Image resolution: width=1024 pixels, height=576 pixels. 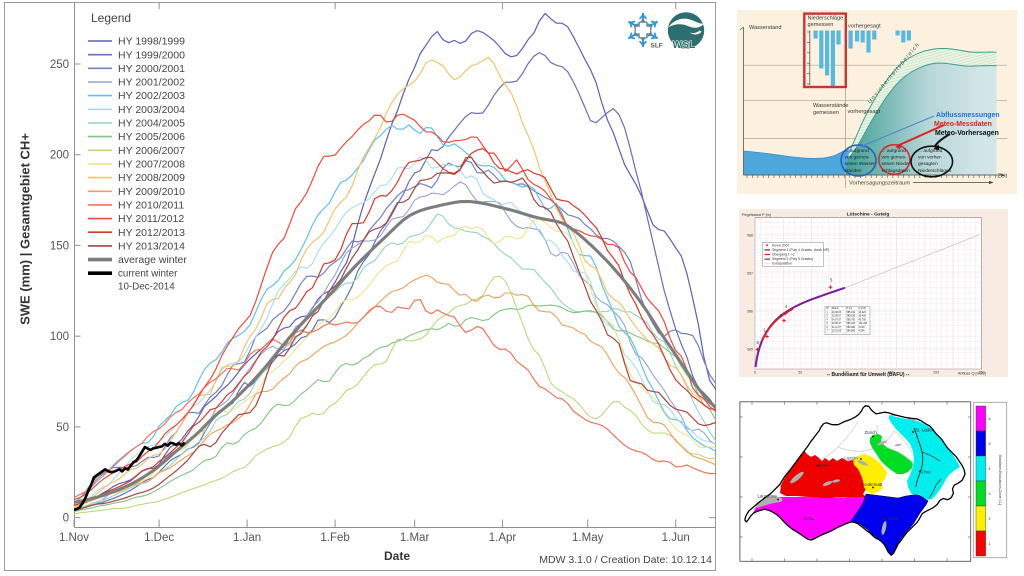 I want to click on svg-text: Segment 2 (Poly 5 Grades), so click(x=792, y=259).